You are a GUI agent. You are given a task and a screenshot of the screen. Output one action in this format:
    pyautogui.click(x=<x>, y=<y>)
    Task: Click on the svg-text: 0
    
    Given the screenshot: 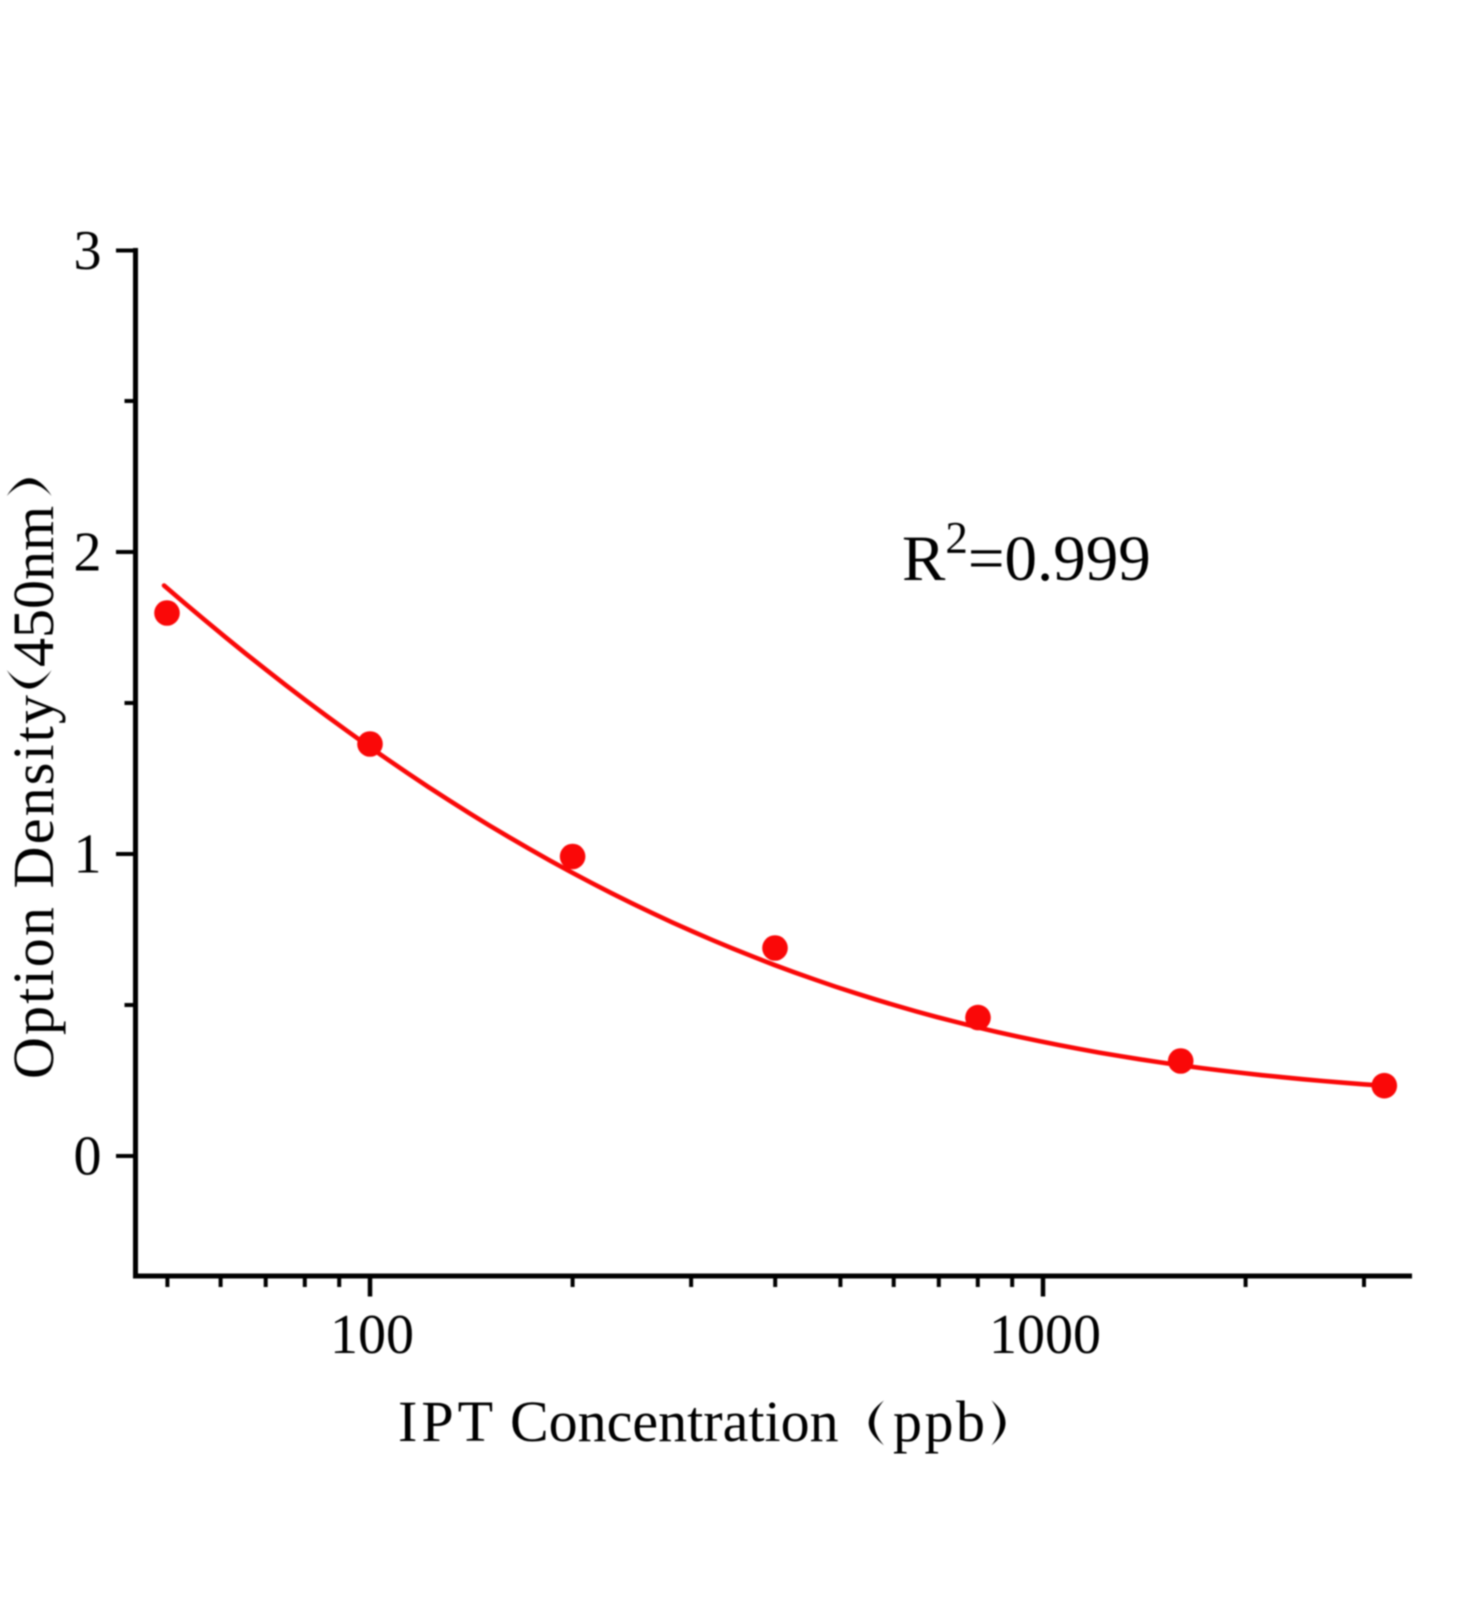 What is the action you would take?
    pyautogui.click(x=88, y=1157)
    